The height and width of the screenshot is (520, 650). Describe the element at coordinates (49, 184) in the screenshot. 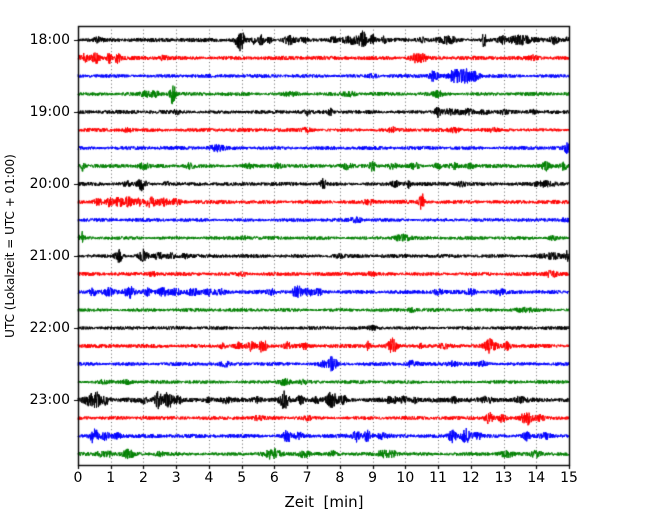

I see `y-tick-label: 20:00` at that location.